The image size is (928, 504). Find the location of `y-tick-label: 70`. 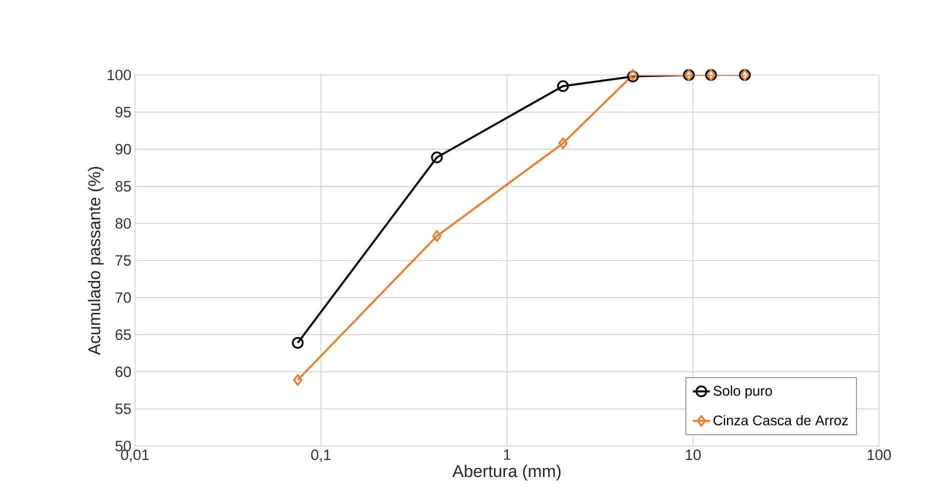

y-tick-label: 70 is located at coordinates (123, 297).